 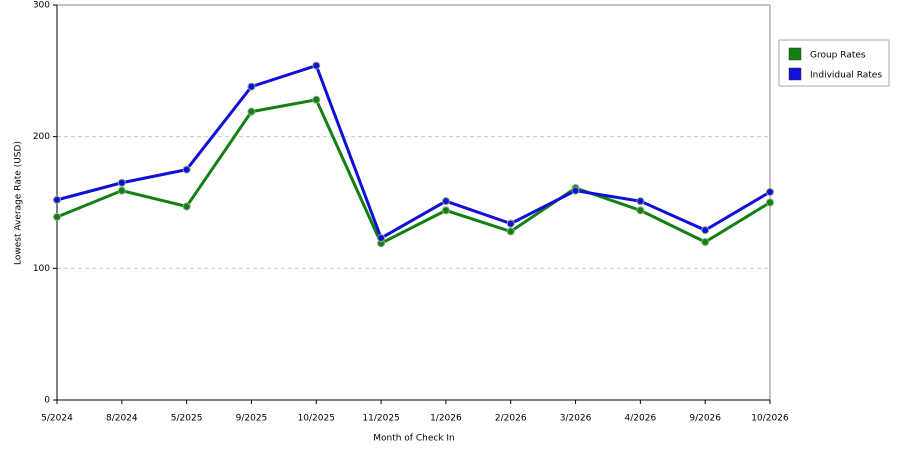 I want to click on x-tick-label: 8/2024, so click(x=122, y=419).